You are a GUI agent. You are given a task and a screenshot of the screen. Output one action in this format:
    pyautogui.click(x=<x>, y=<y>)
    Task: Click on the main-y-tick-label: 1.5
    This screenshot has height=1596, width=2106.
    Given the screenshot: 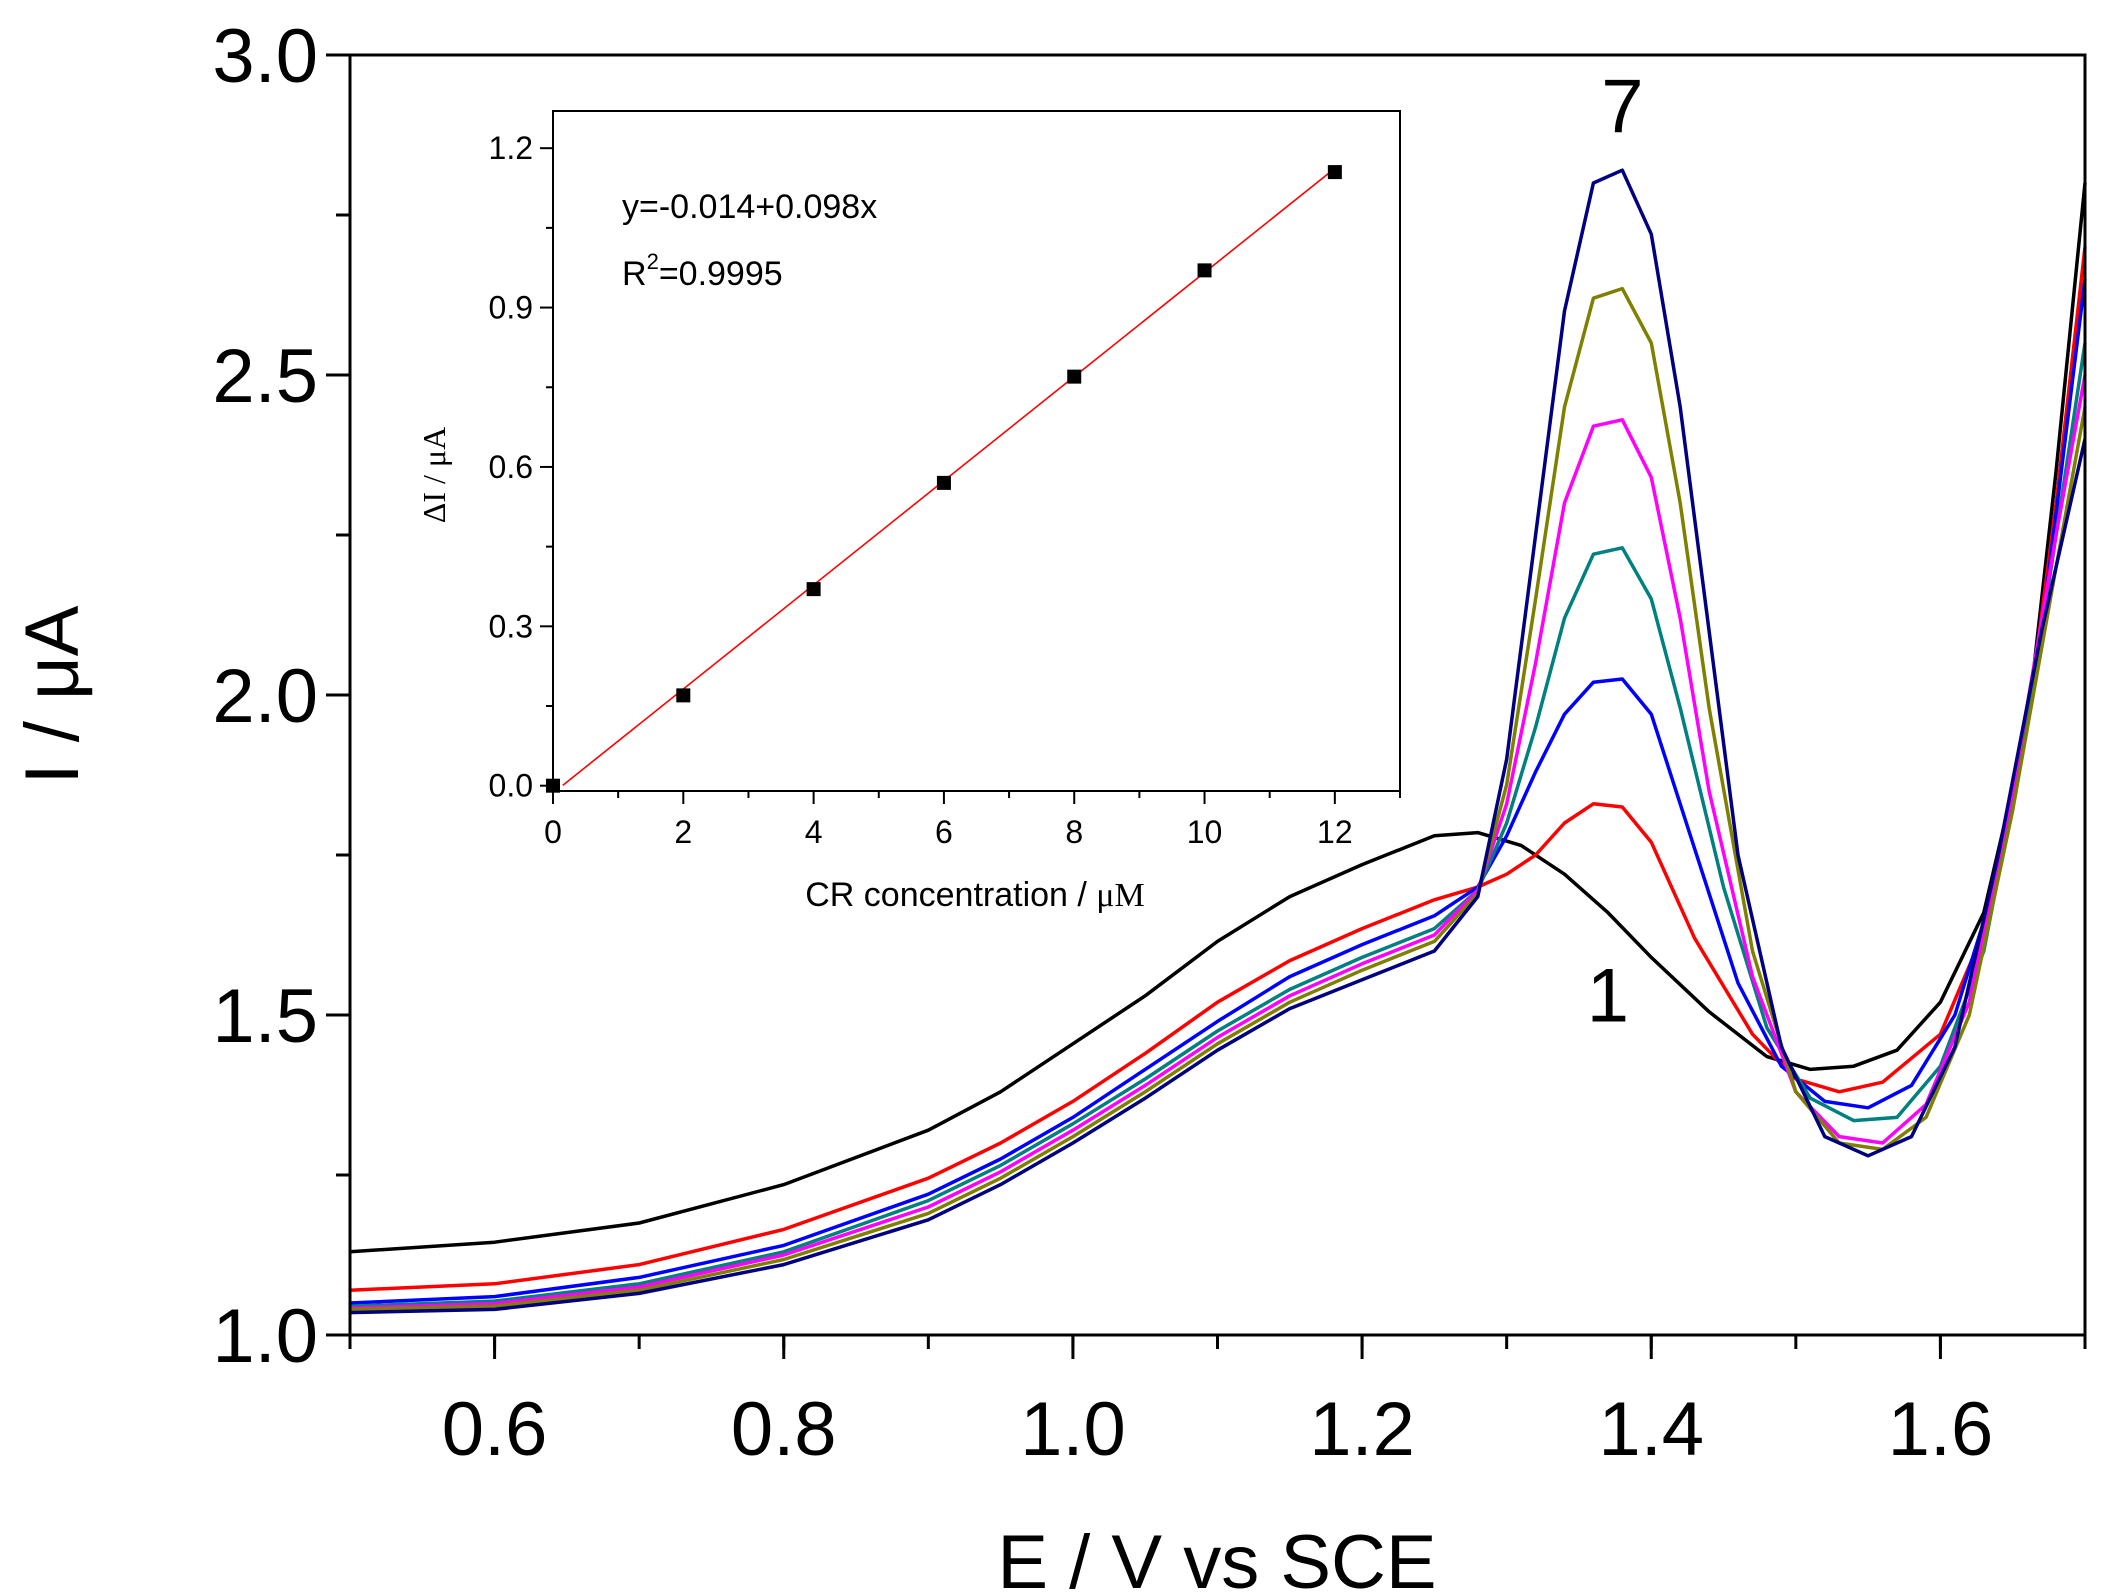 What is the action you would take?
    pyautogui.click(x=265, y=1016)
    